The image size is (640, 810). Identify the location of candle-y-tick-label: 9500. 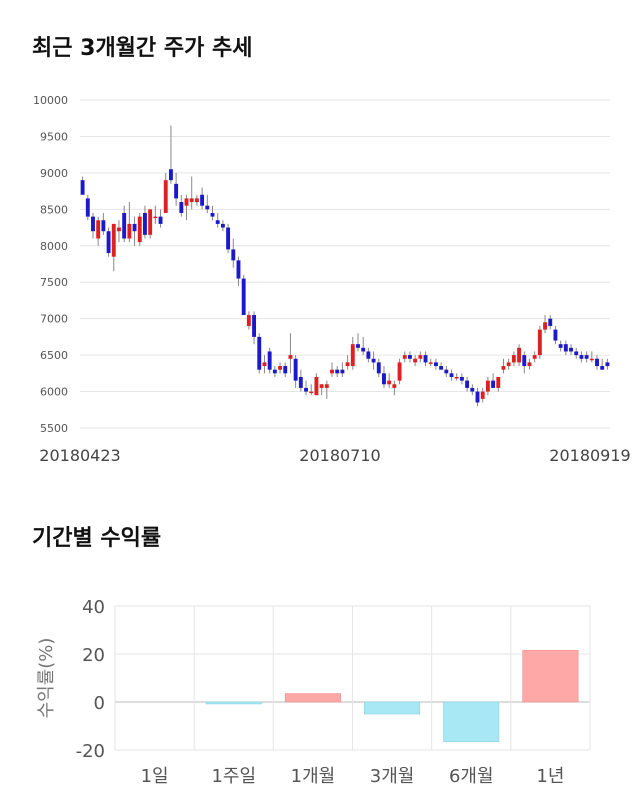
(54, 136).